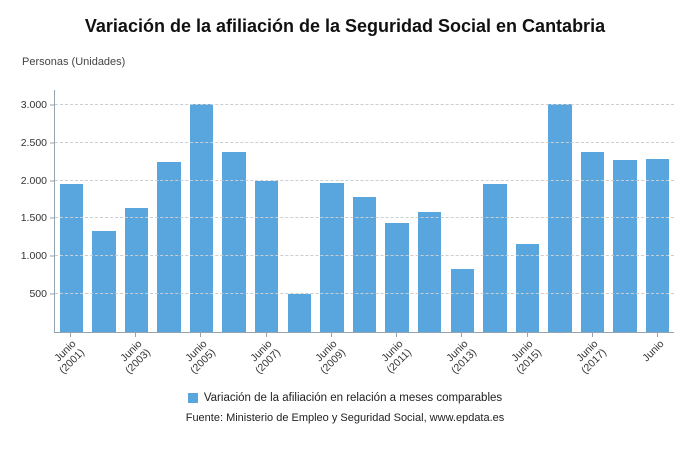  I want to click on y-tick-label: 500, so click(38, 294).